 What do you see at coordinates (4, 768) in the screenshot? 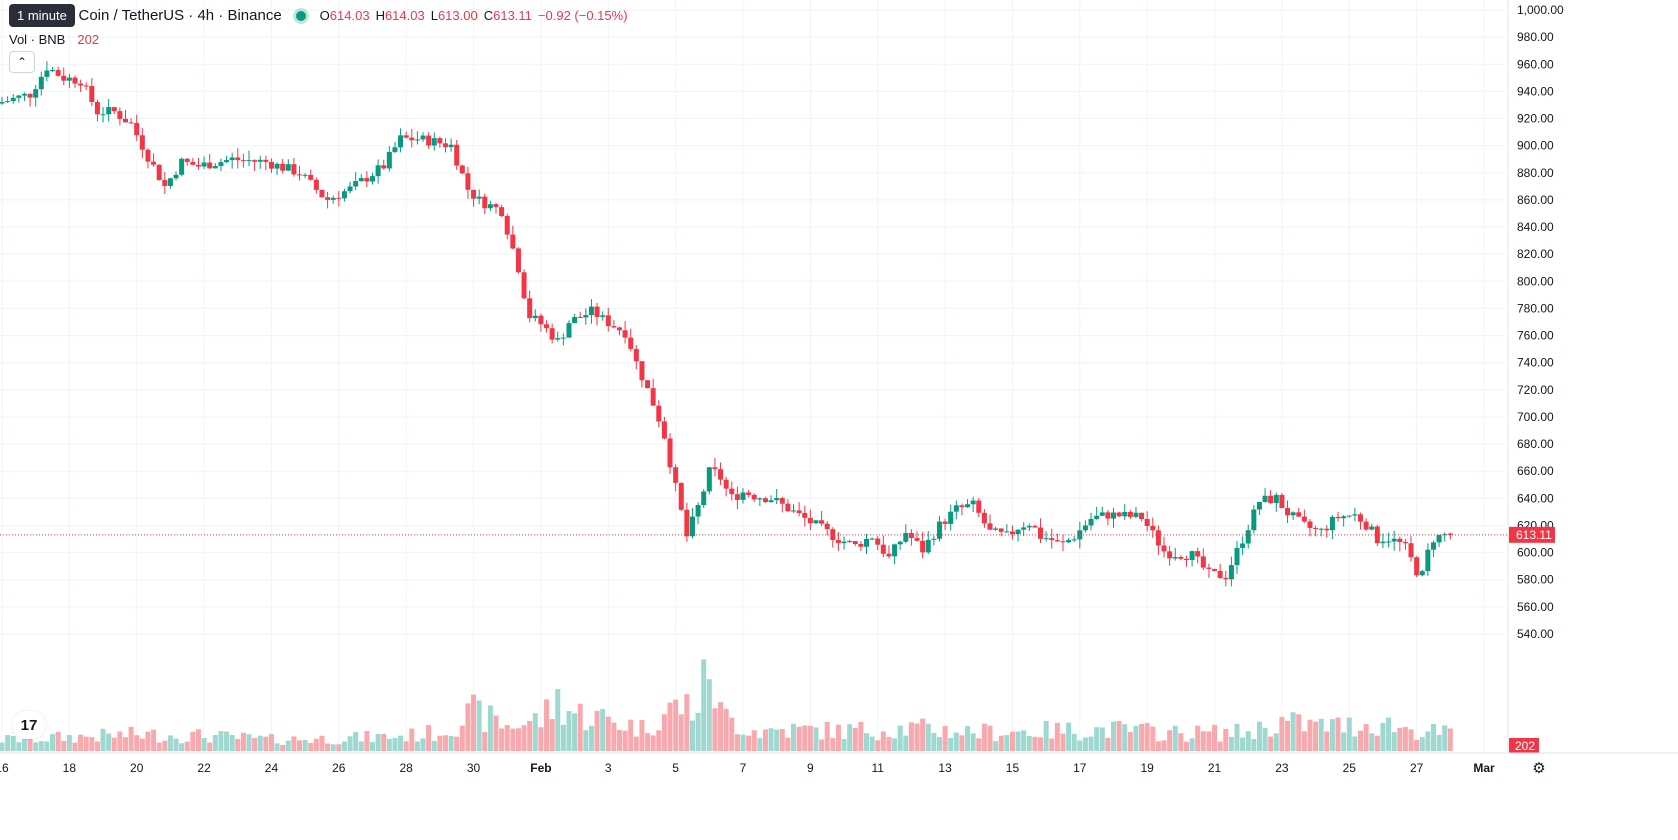
I see `time-tick-label: 16` at bounding box center [4, 768].